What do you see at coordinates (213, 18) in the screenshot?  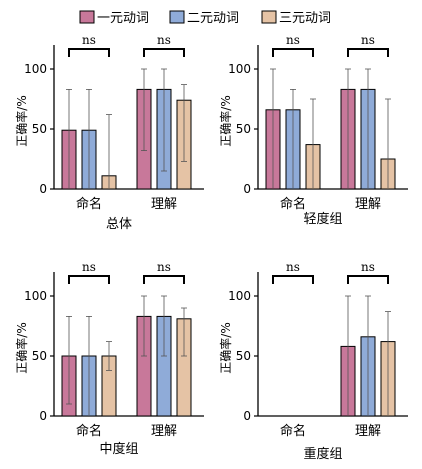 I see `legend-label-2: 二元动词` at bounding box center [213, 18].